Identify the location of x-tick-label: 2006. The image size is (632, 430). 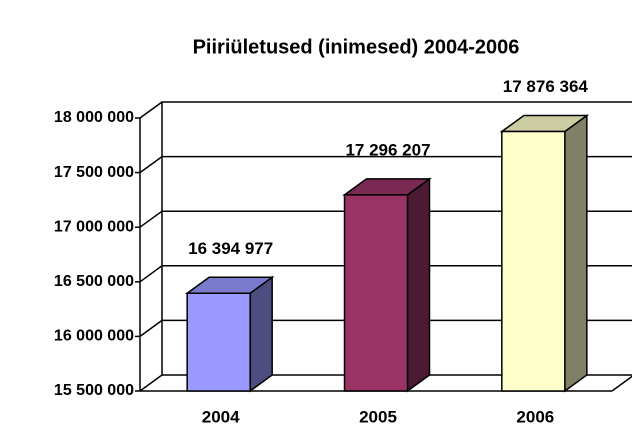
(535, 416).